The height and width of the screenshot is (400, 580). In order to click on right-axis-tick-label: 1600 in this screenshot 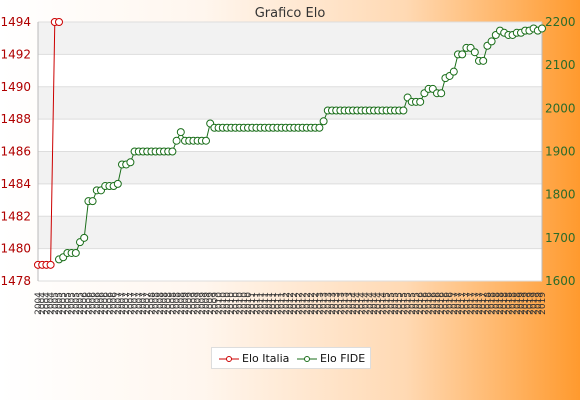, I will do `click(560, 281)`.